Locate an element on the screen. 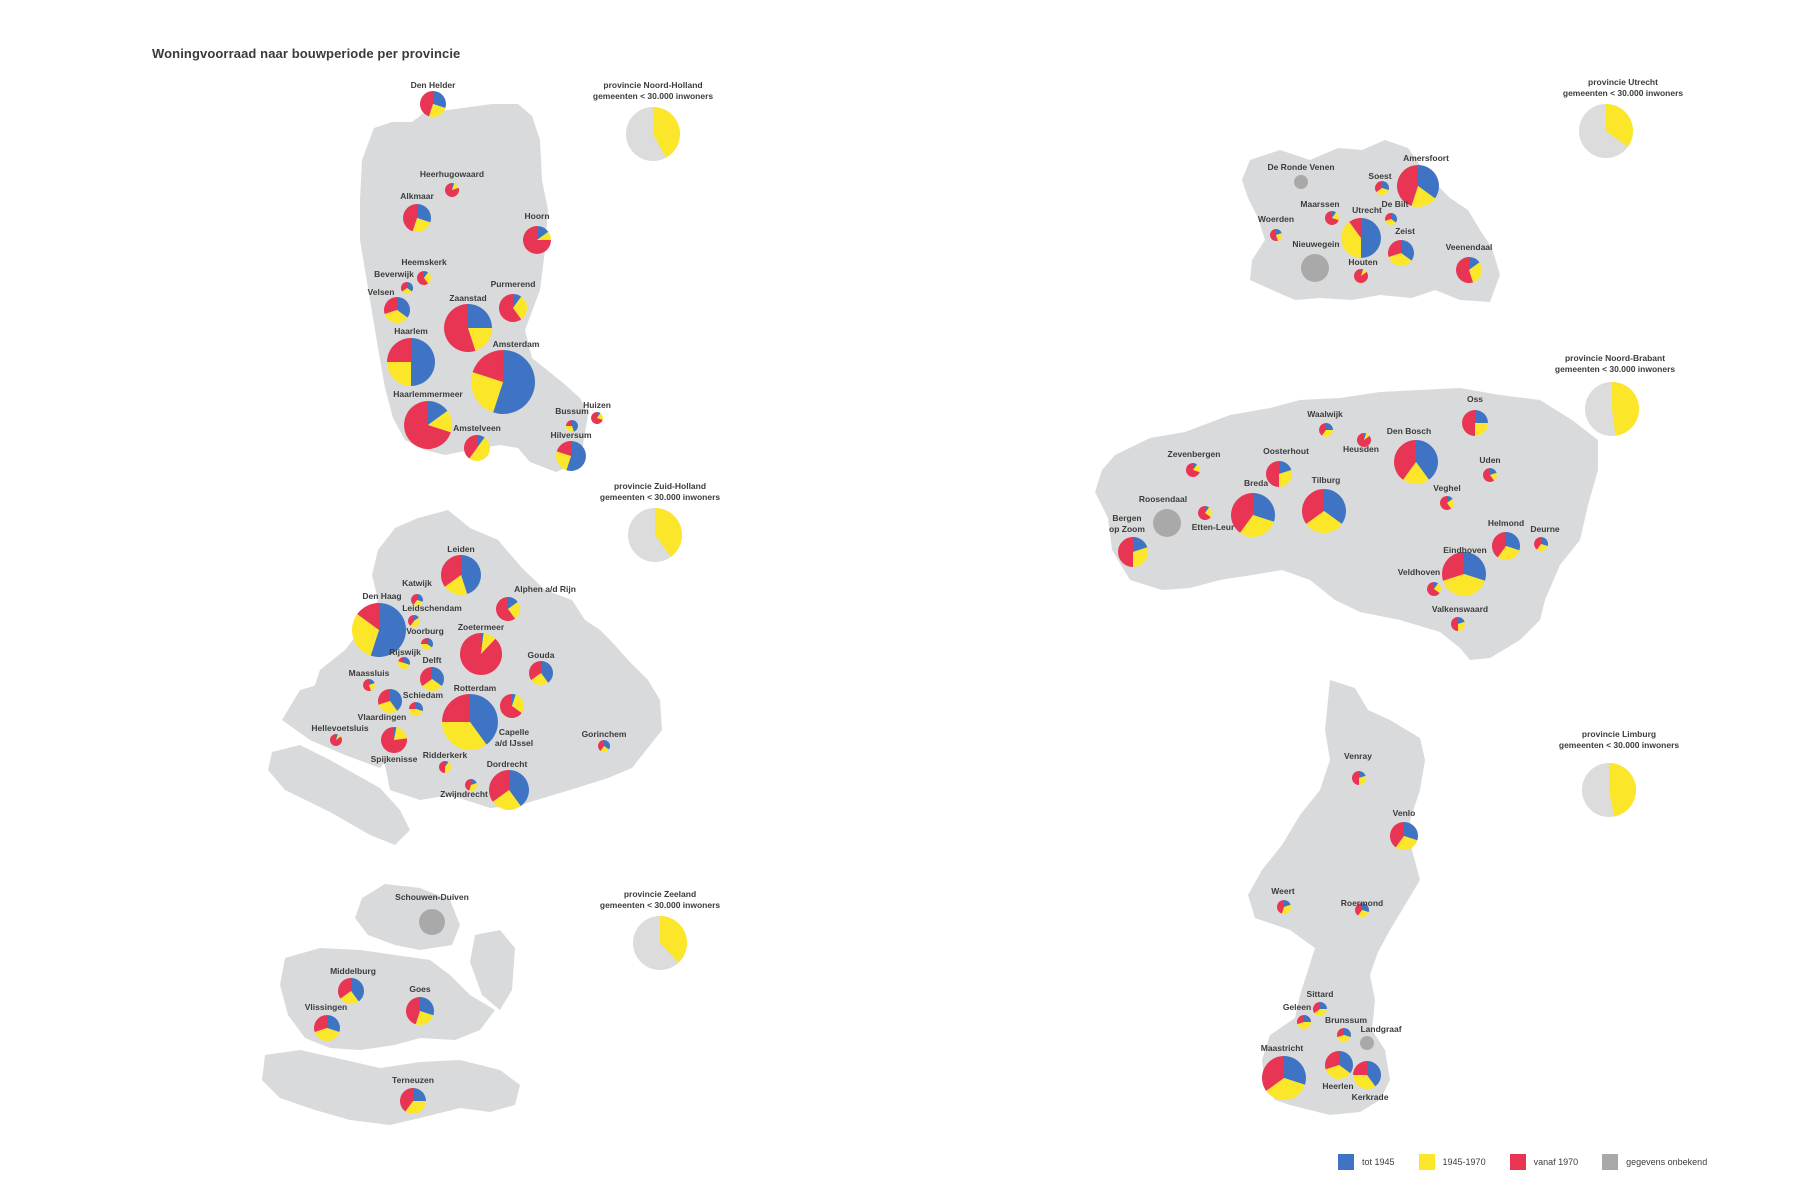  label-ridderkerk: Ridderkerk is located at coordinates (445, 755).